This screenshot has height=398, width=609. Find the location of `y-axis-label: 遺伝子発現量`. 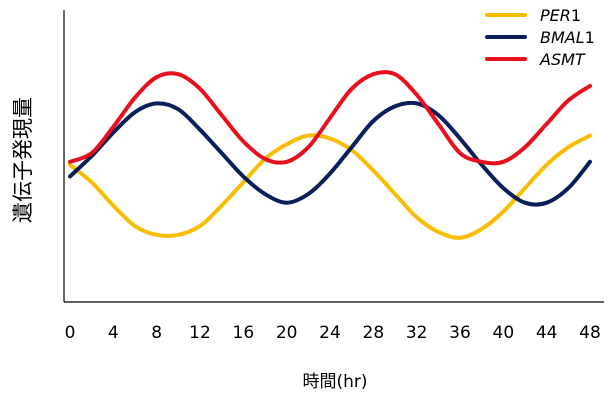

y-axis-label: 遺伝子発現量 is located at coordinates (23, 160).